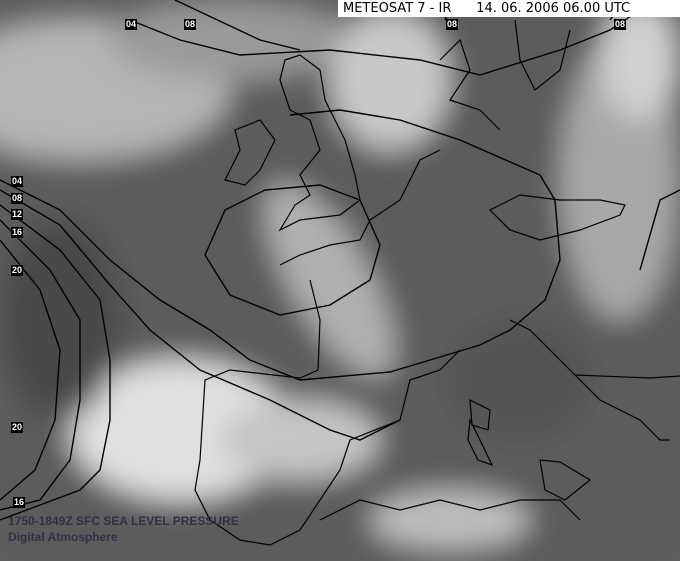 Image resolution: width=680 pixels, height=561 pixels. Describe the element at coordinates (397, 8) in the screenshot. I see `satellite-name: METEOSAT 7 - IR` at that location.